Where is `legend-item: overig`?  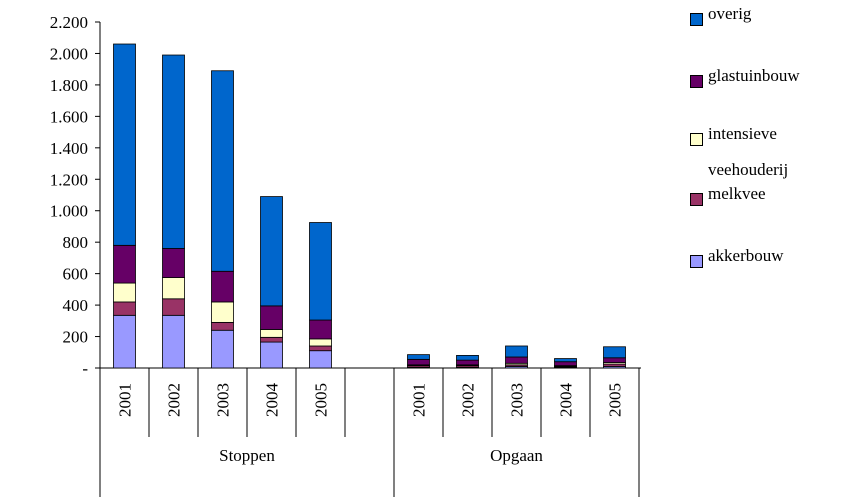
legend-item: overig is located at coordinates (759, 18).